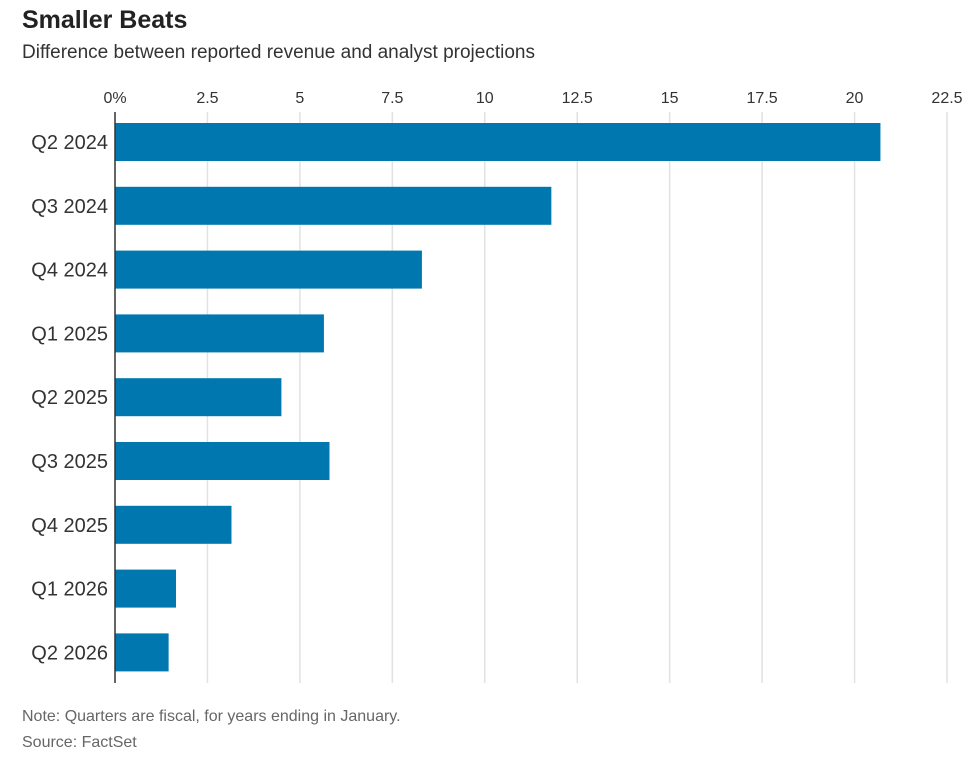 Image resolution: width=978 pixels, height=757 pixels. I want to click on category-label: Q1 2025, so click(69, 334).